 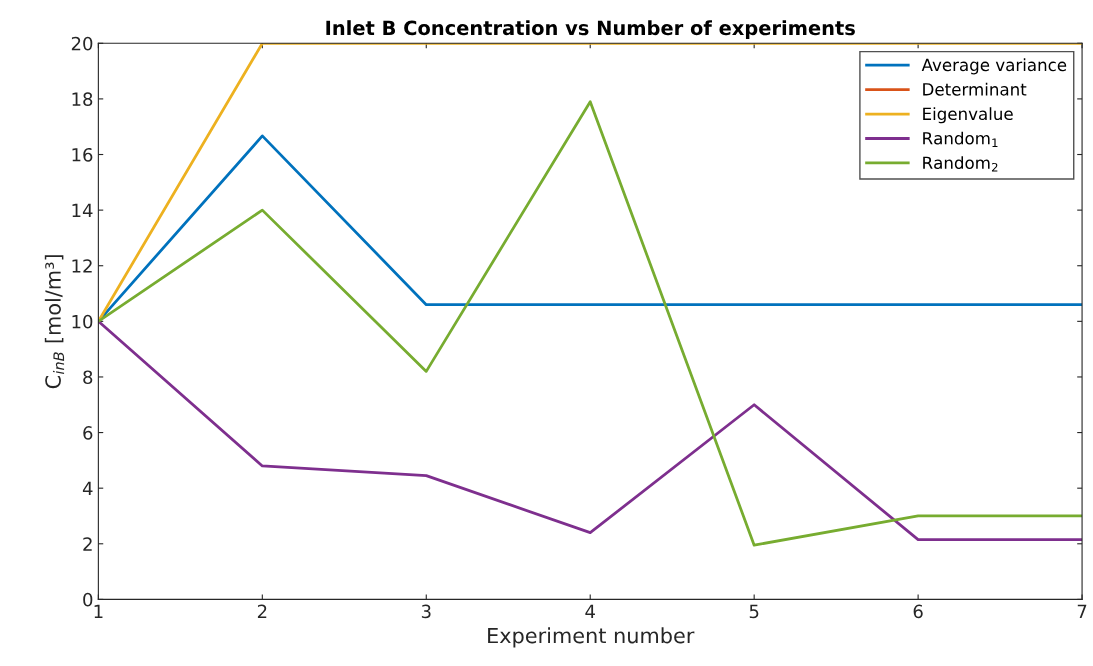 What do you see at coordinates (754, 611) in the screenshot?
I see `x-tick-label: 5` at bounding box center [754, 611].